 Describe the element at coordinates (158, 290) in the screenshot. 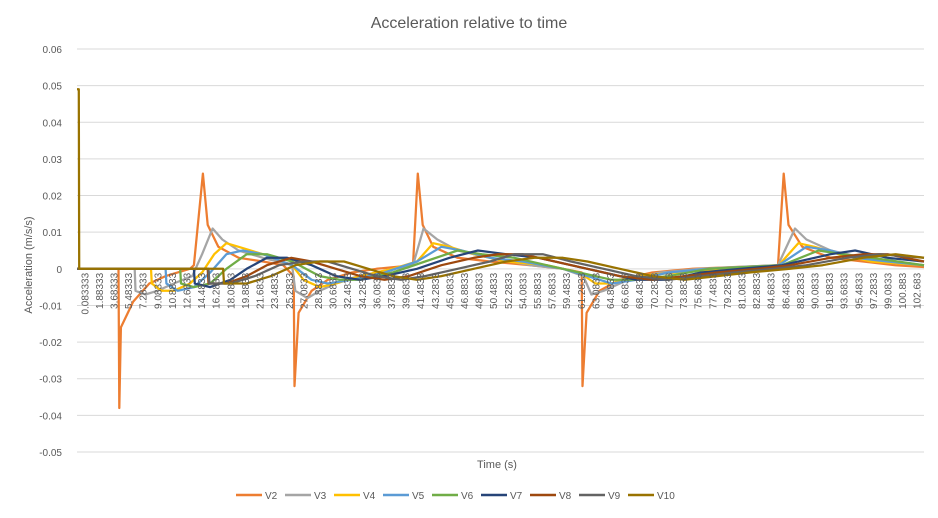

I see `x-tick-label: 9.08333` at that location.